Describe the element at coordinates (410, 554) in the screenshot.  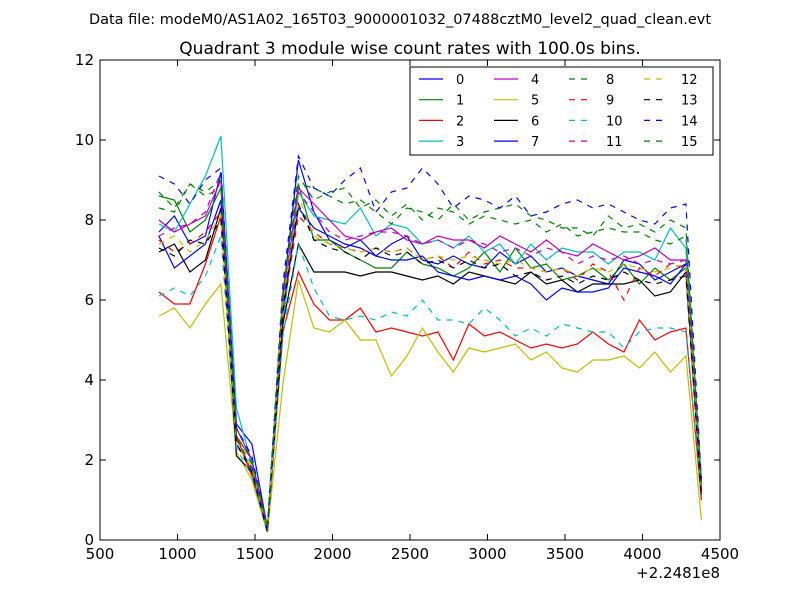
I see `x-tick-label: 2500` at that location.